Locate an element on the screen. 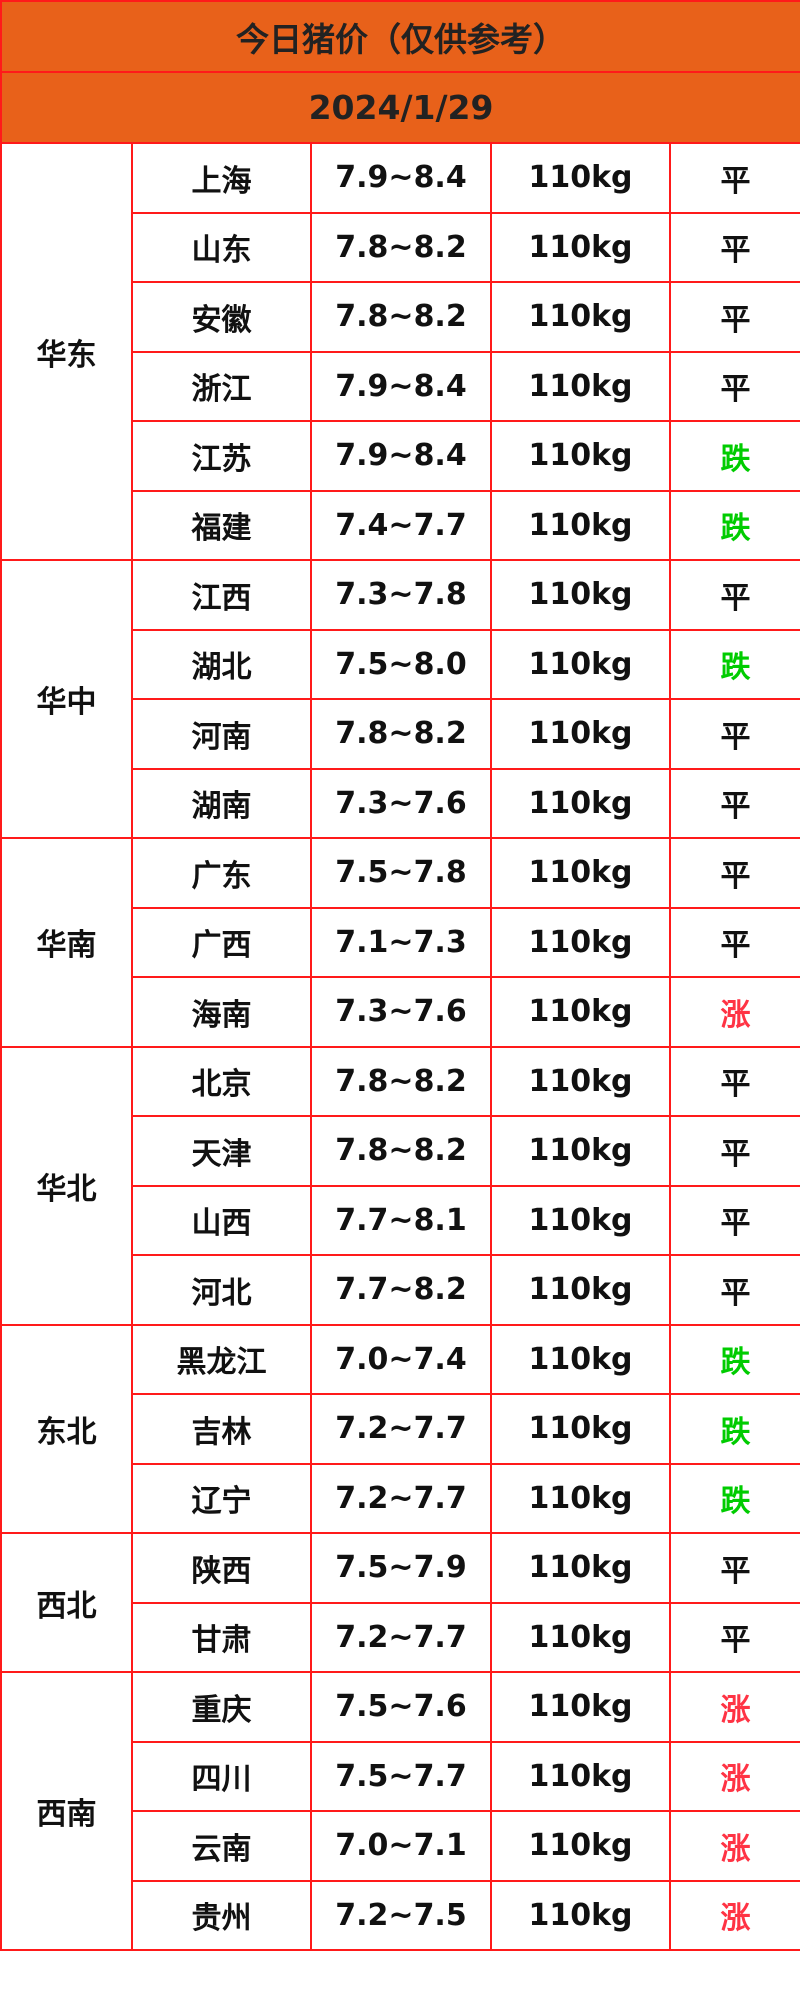  province-cell: 海南 is located at coordinates (221, 1012).